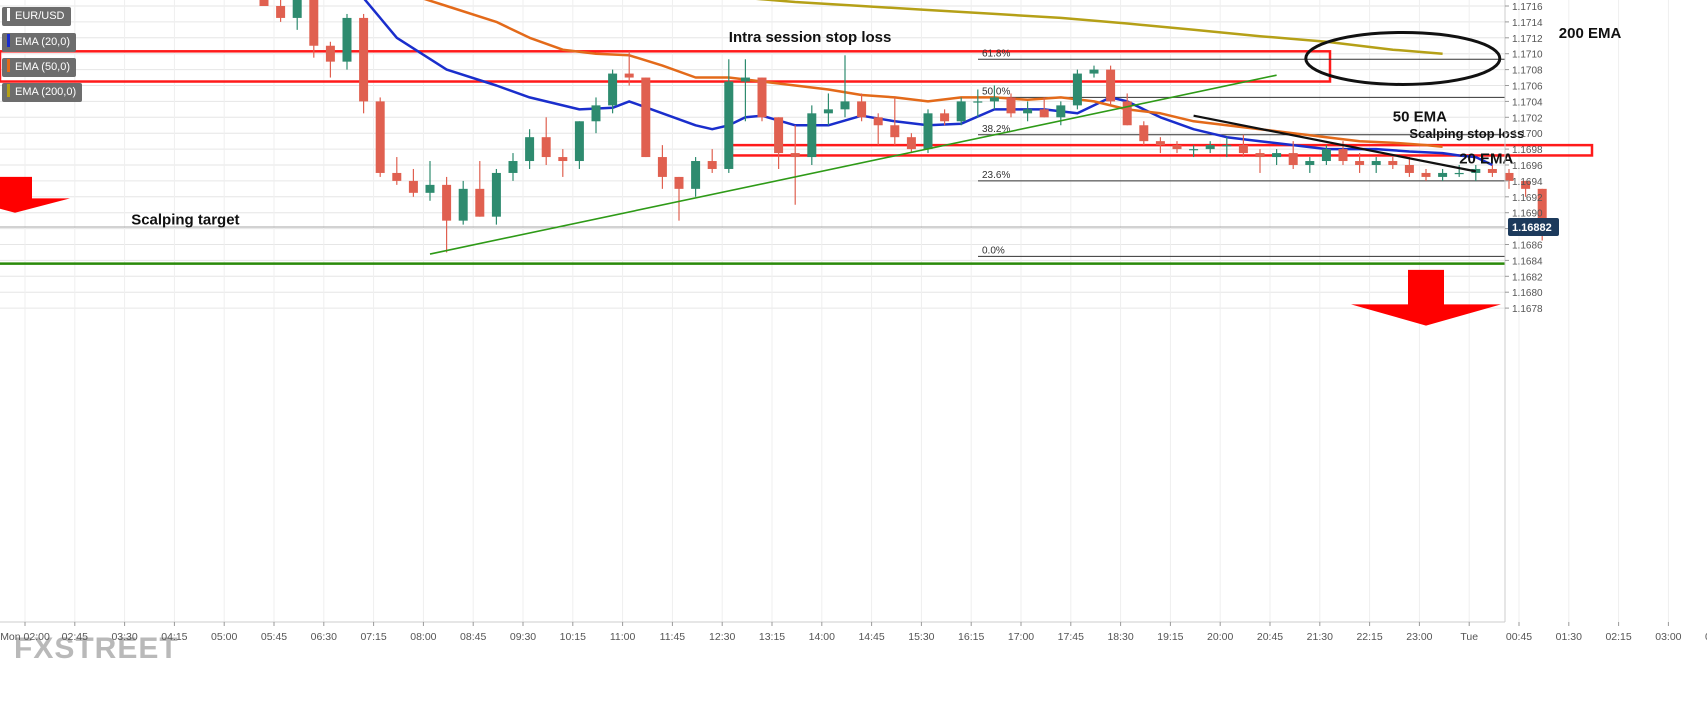  What do you see at coordinates (1426, 297) in the screenshot?
I see `down-arrow-large` at bounding box center [1426, 297].